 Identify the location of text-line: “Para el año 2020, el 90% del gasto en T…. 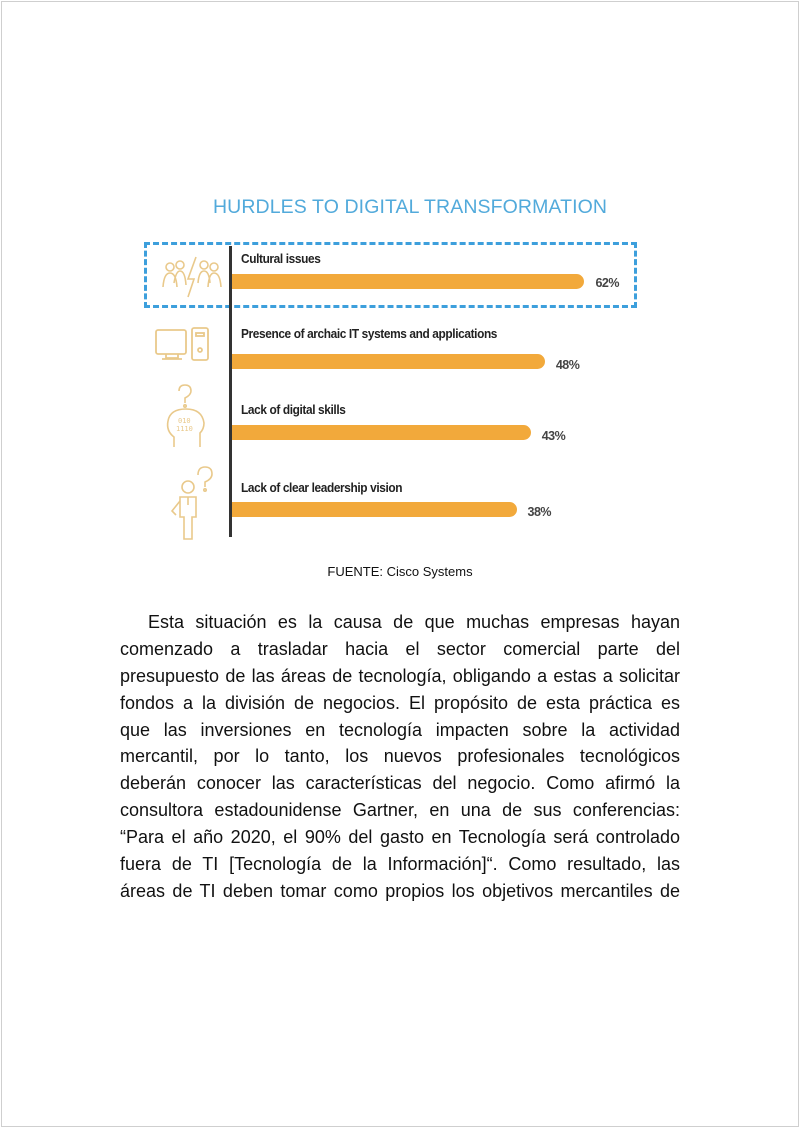
(400, 837).